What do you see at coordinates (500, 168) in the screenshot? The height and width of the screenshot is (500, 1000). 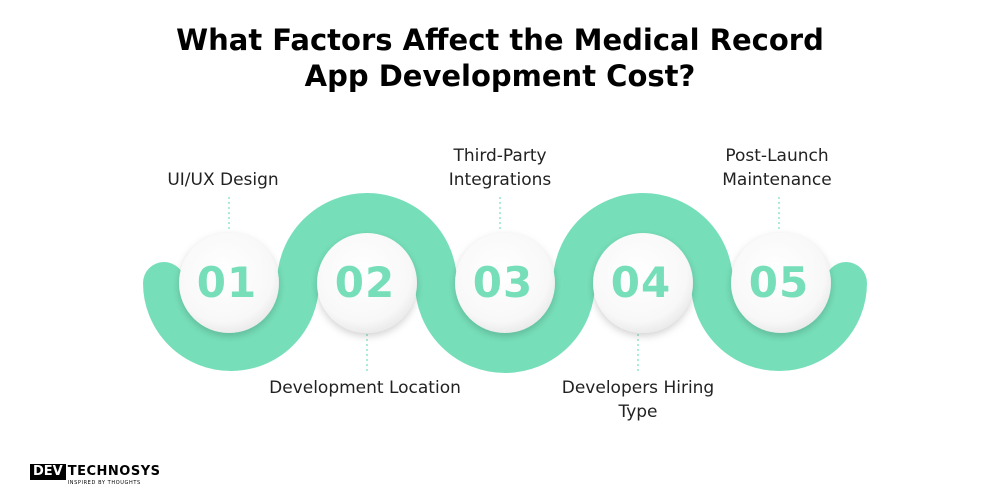 I see `step-label-3: Third-Party Integrations` at bounding box center [500, 168].